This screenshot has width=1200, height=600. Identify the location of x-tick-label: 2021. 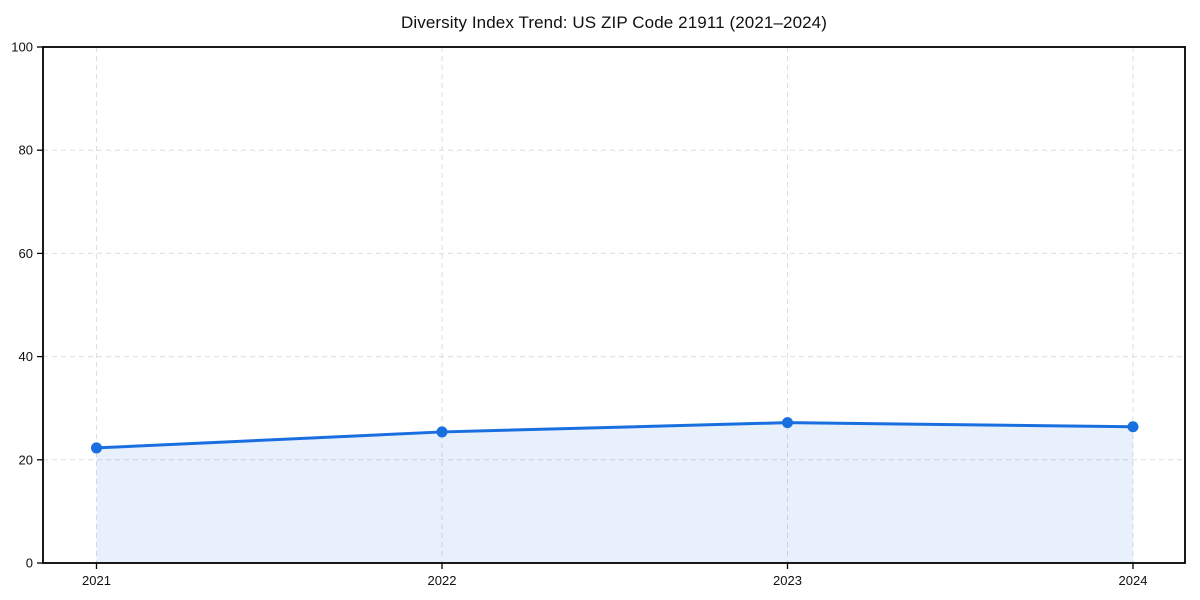
(96, 580).